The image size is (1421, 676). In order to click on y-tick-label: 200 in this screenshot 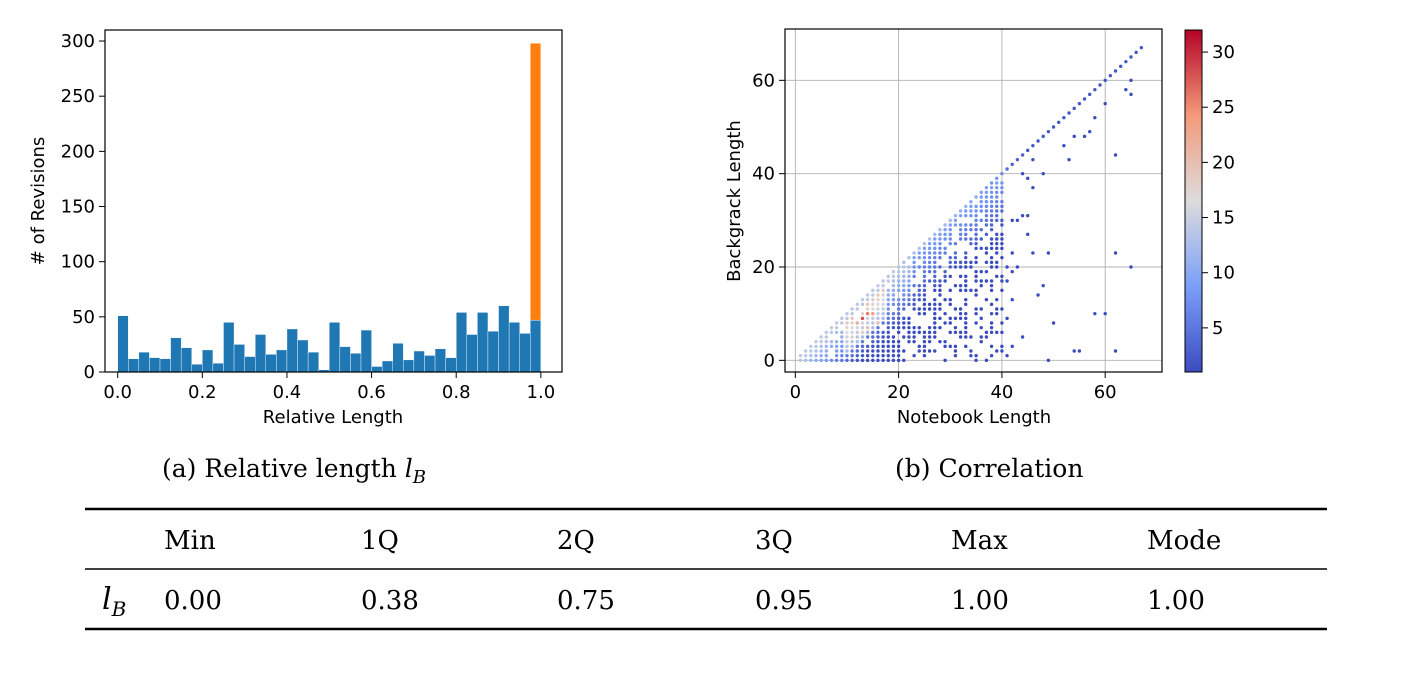, I will do `click(78, 151)`.